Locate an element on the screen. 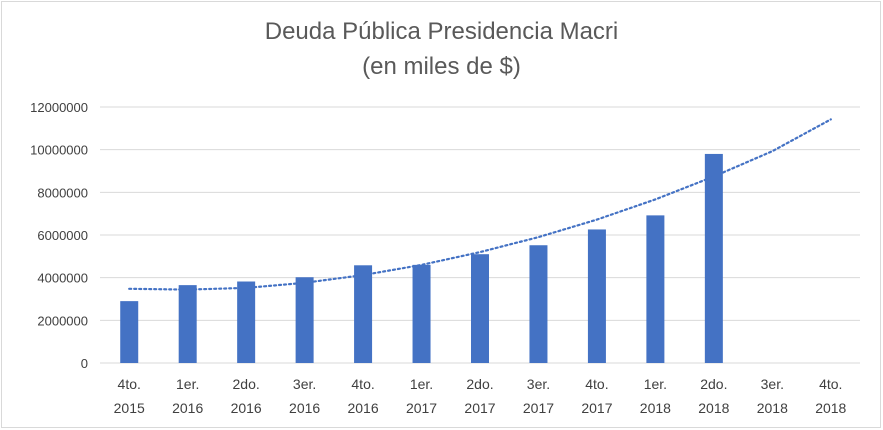 This screenshot has height=430, width=883. y-tick-label: 2000000 is located at coordinates (62, 320).